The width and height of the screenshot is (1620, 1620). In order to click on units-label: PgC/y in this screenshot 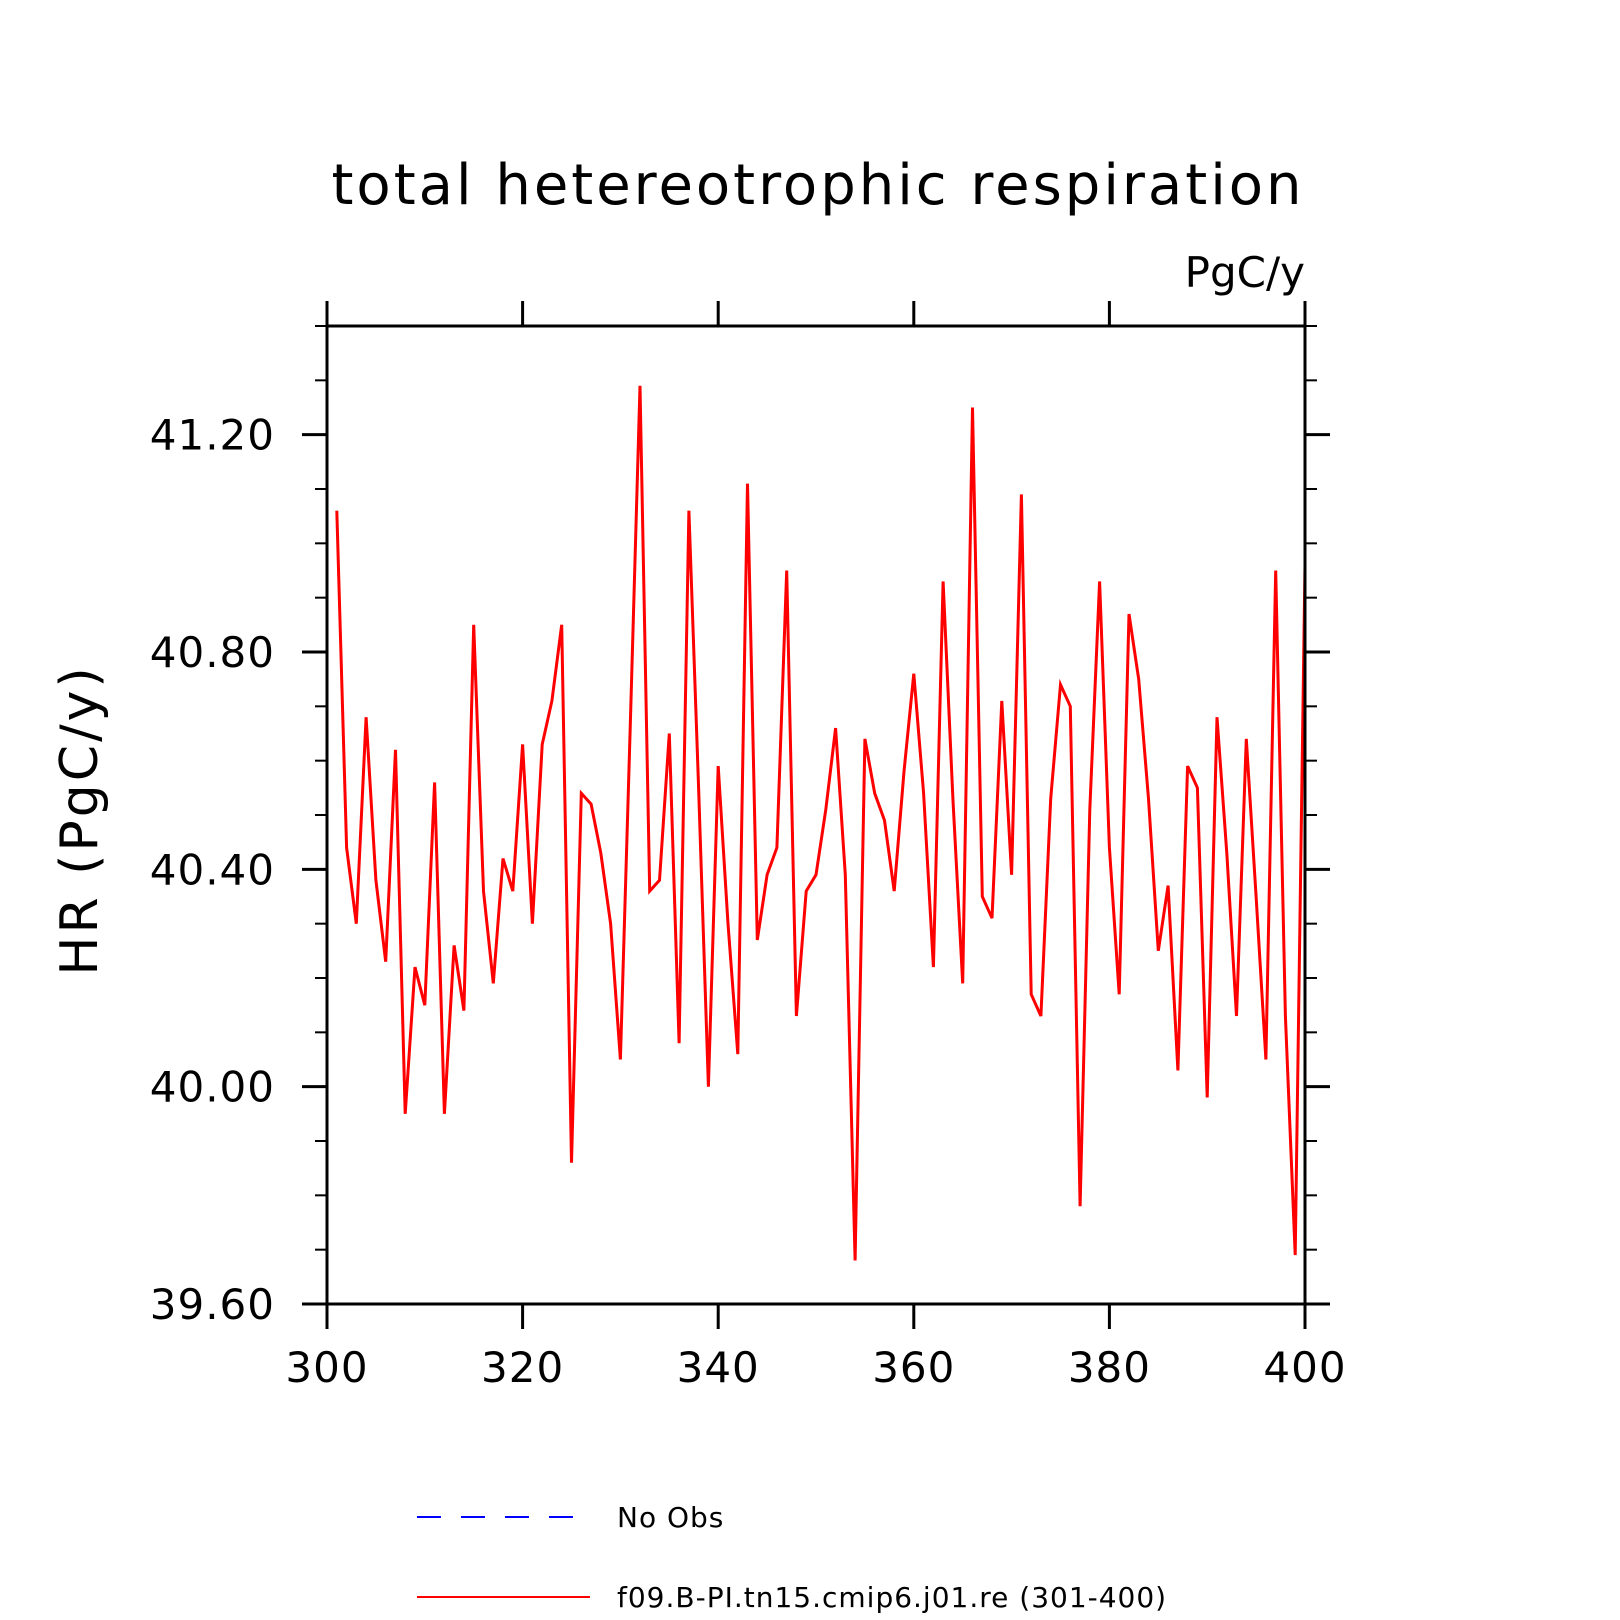, I will do `click(1245, 272)`.